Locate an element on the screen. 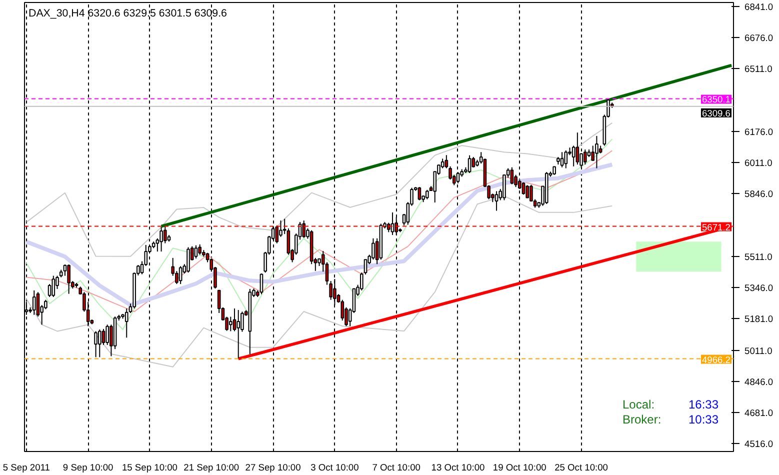  y-tick-label: 4516.0 is located at coordinates (759, 443).